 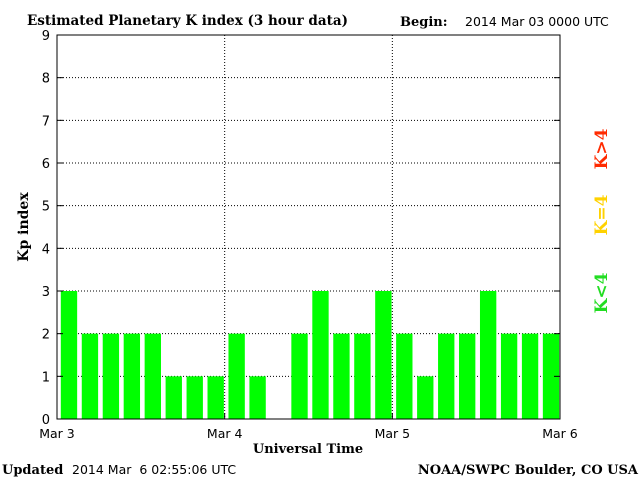 I want to click on x-axis-ticks: Mar 3 Mar 4 Mar 5 Mar 6, so click(x=308, y=427).